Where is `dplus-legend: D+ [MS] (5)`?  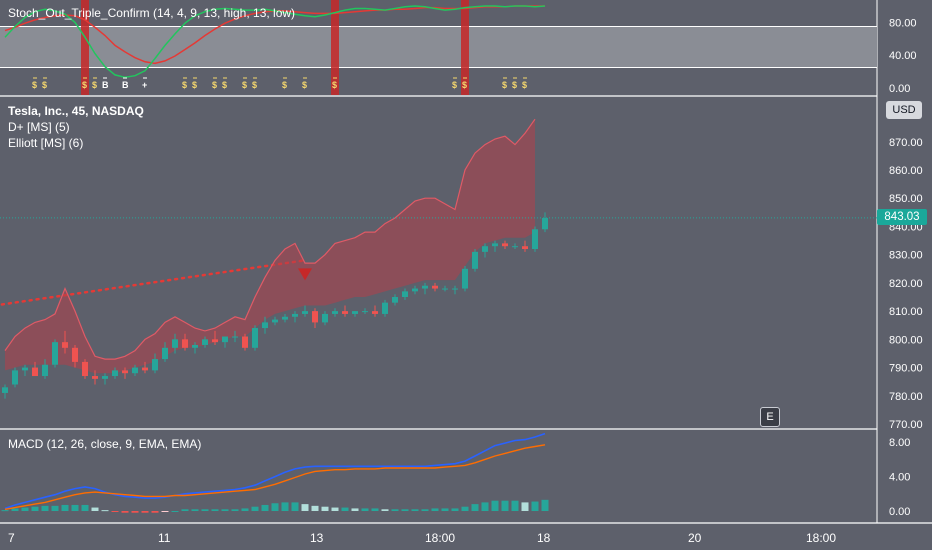 dplus-legend: D+ [MS] (5) is located at coordinates (39, 127).